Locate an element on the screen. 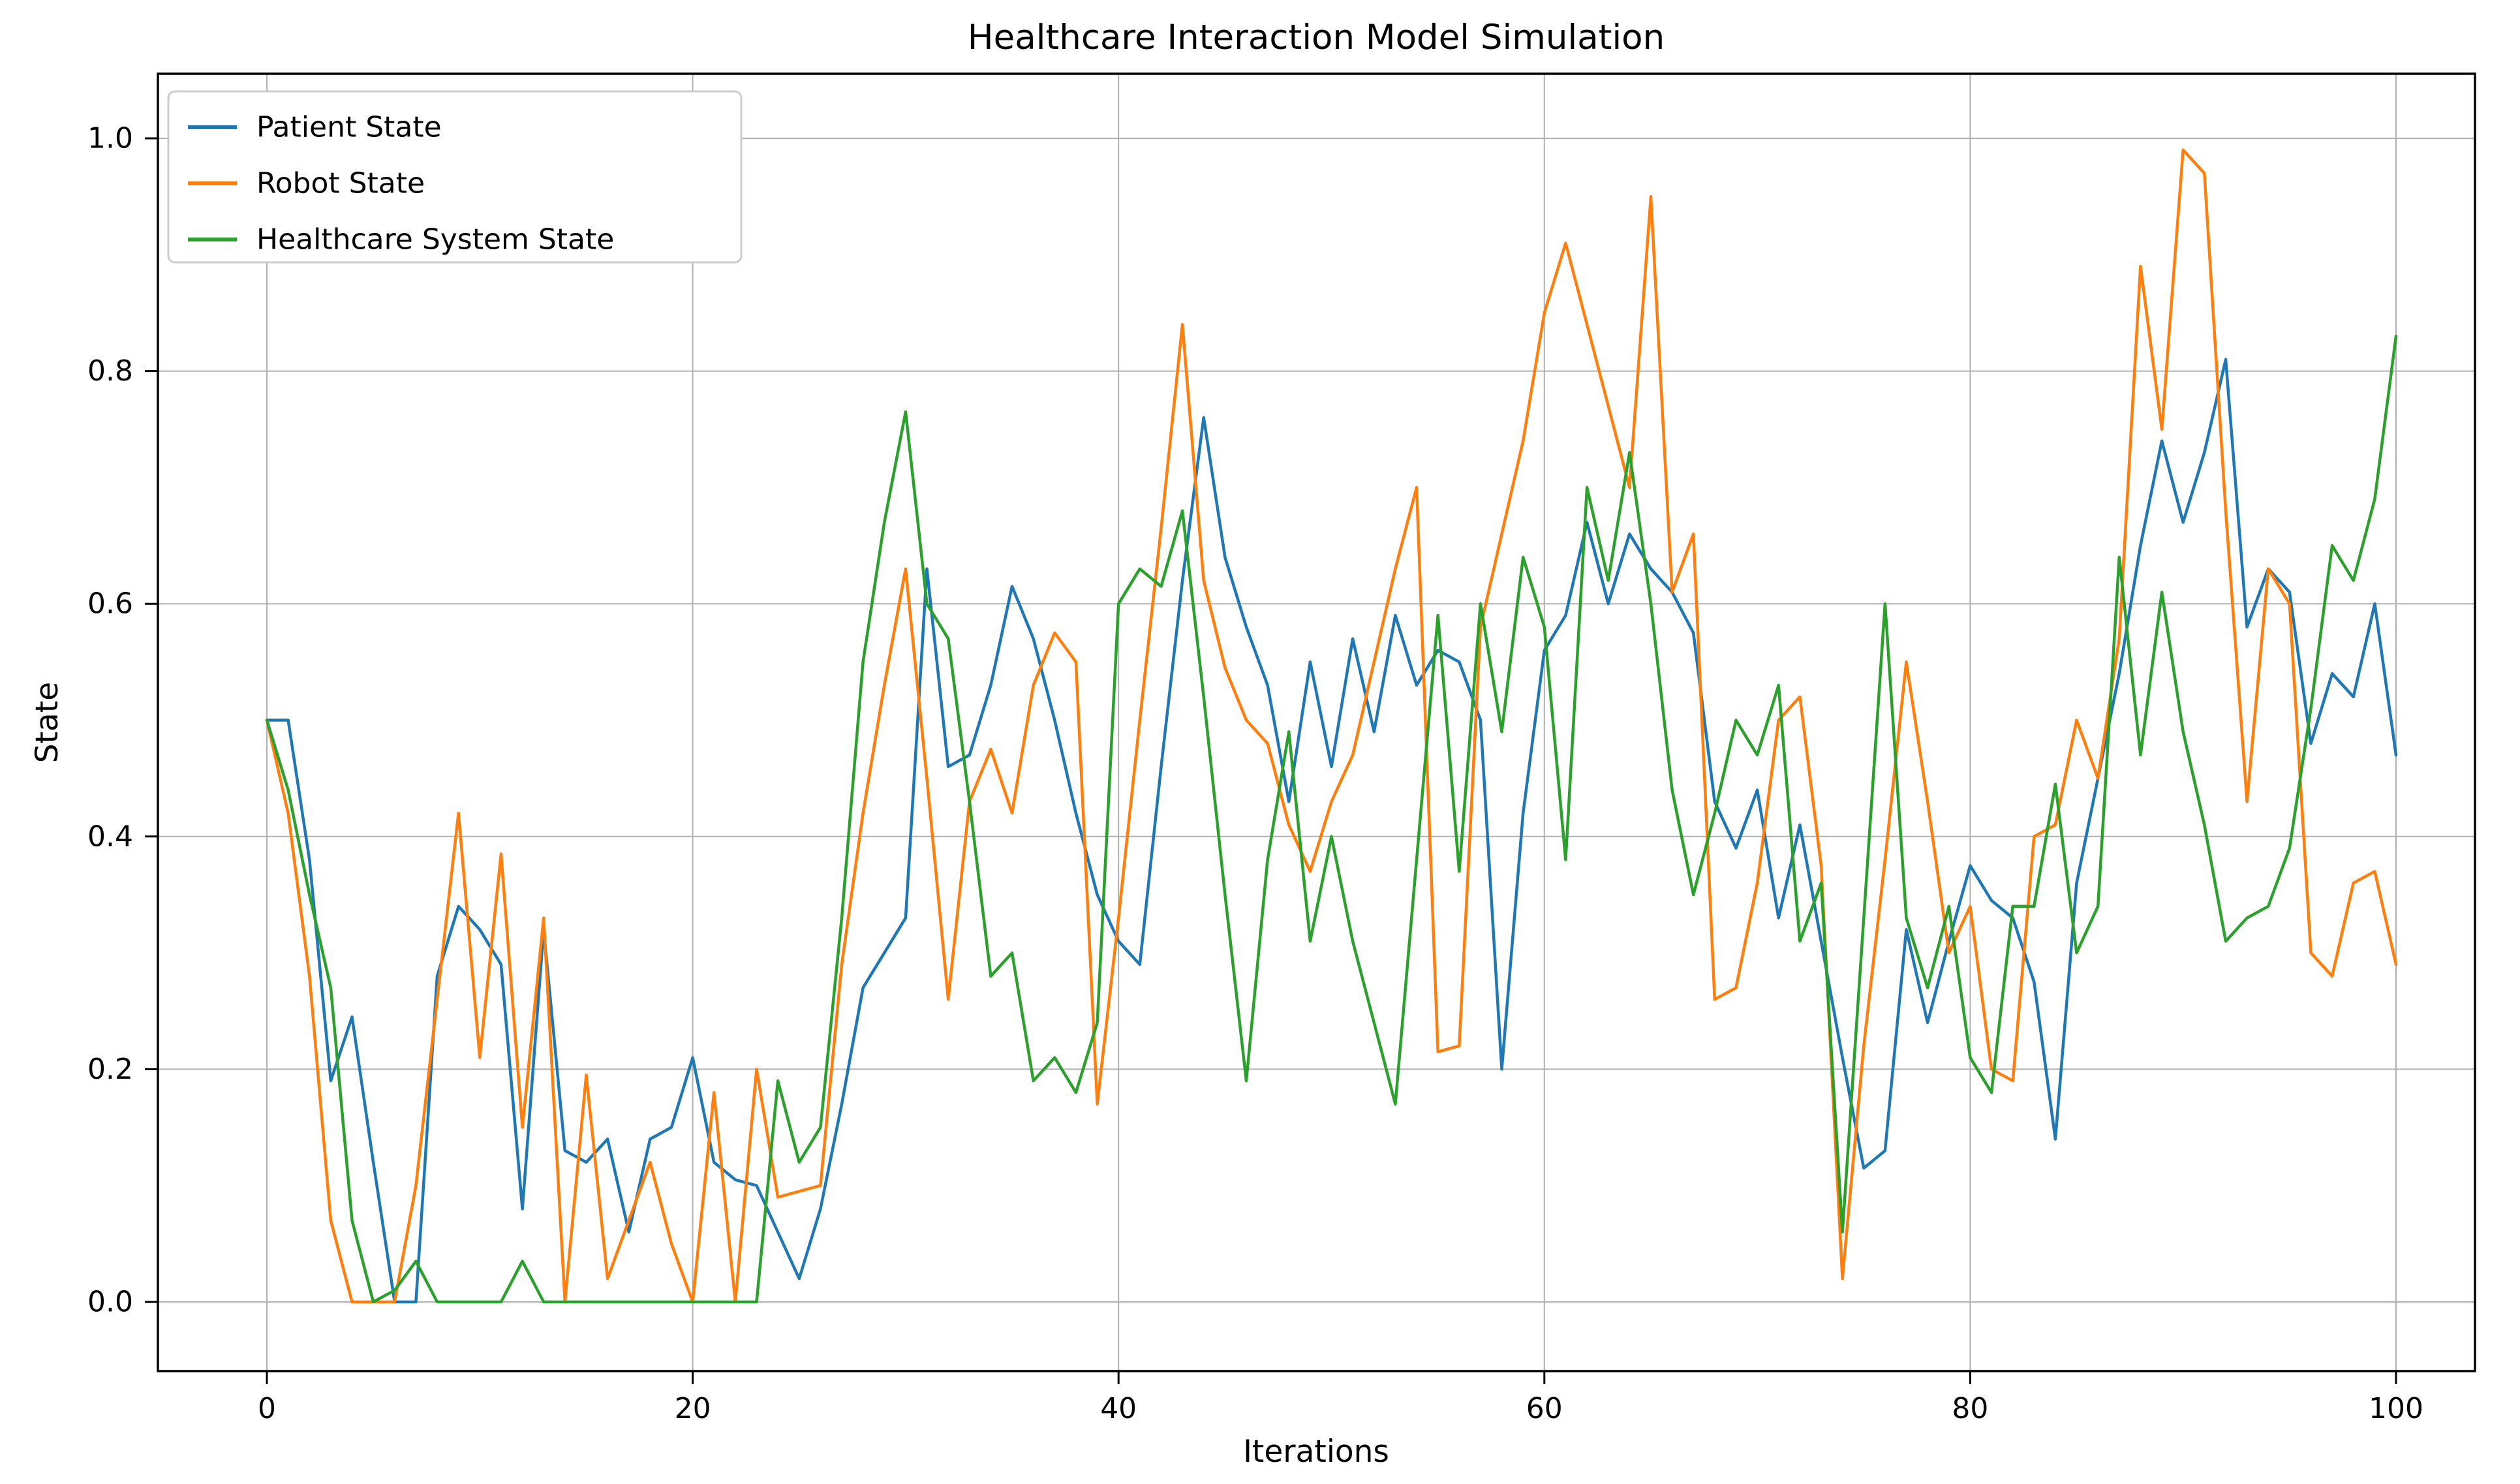 This screenshot has height=1484, width=2520. x-tick-label-40: 40 is located at coordinates (1118, 1408).